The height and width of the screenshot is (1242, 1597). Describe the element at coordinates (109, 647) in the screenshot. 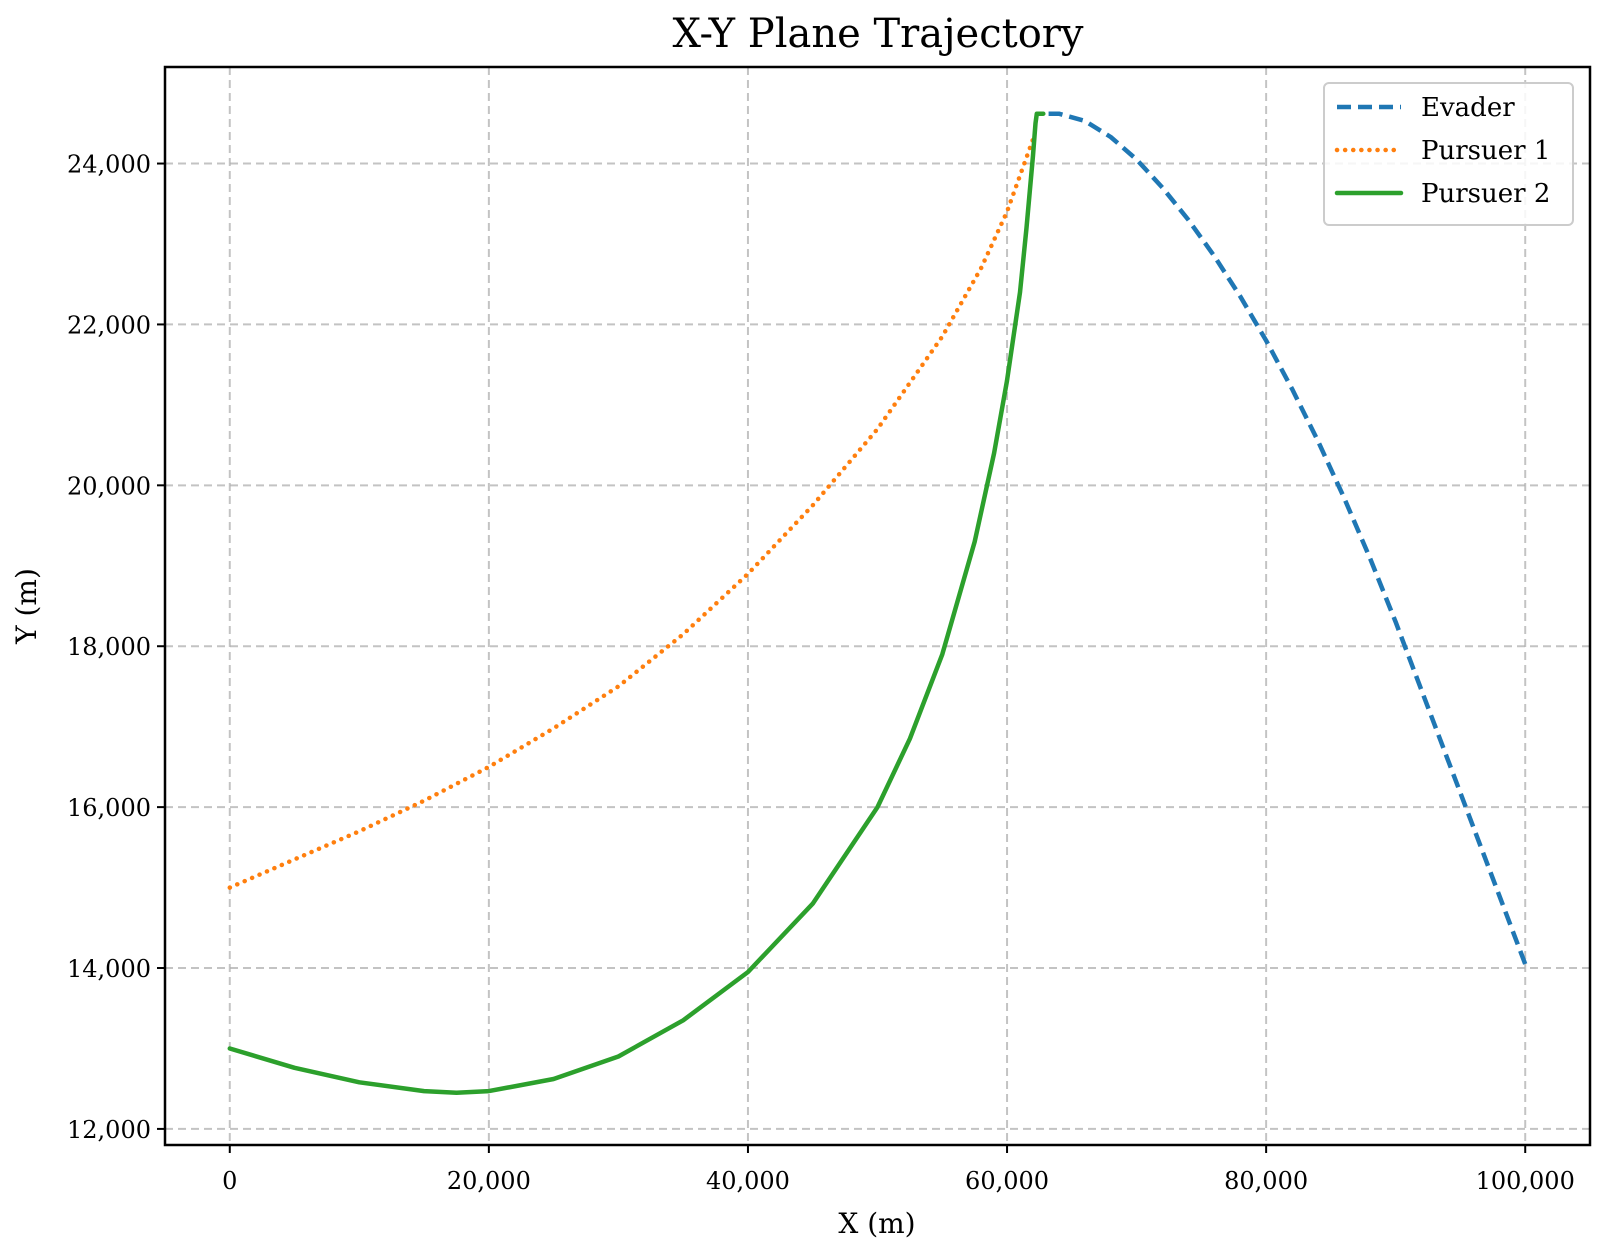

I see `y-tick-label: 18,000` at that location.